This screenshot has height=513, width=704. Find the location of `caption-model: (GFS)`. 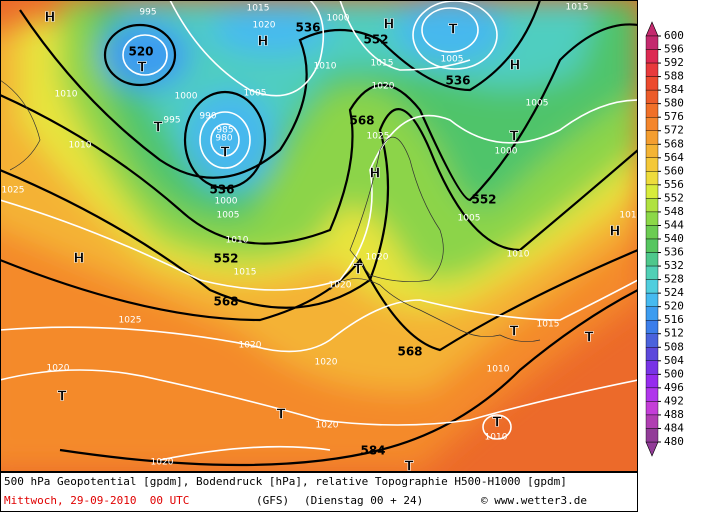

caption-model: (GFS) is located at coordinates (273, 500).